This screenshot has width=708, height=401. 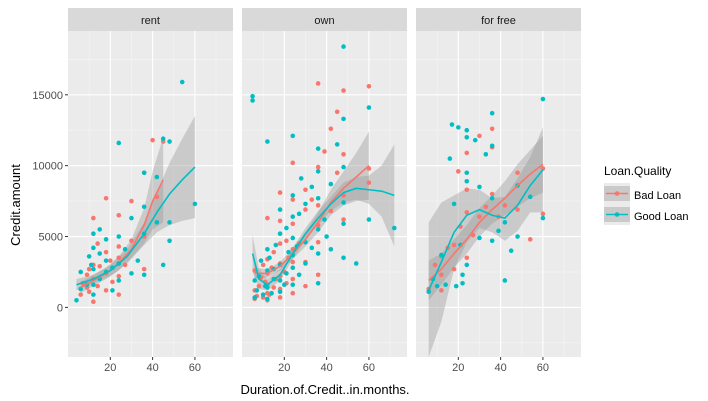 What do you see at coordinates (110, 368) in the screenshot?
I see `x-tick-label: 20` at bounding box center [110, 368].